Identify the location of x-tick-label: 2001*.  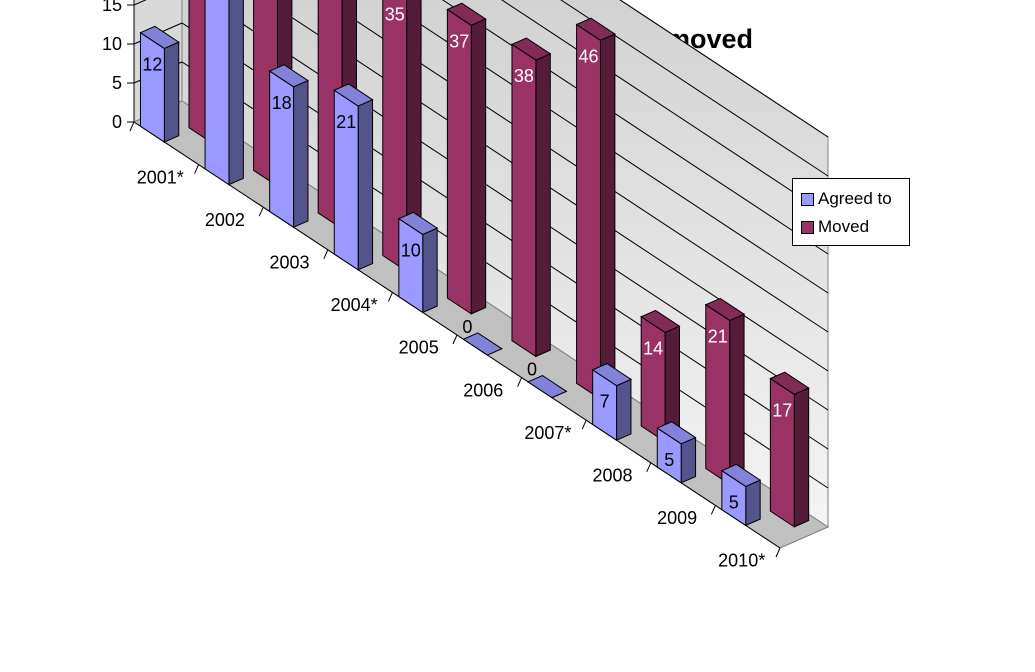
(160, 177).